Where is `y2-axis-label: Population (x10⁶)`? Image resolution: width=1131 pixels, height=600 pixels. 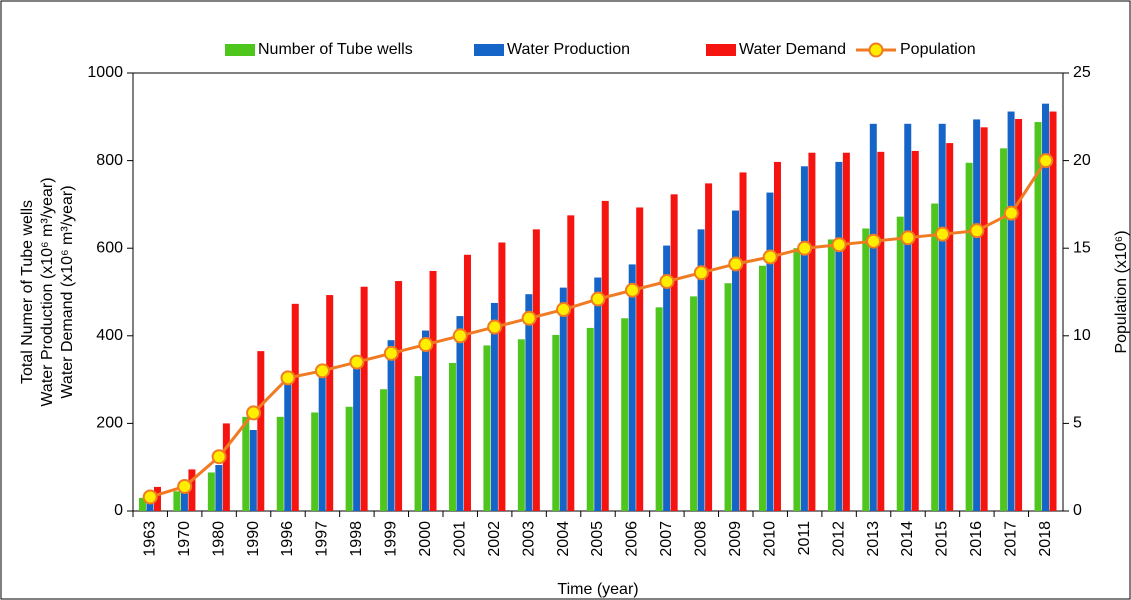 y2-axis-label: Population (x10⁶) is located at coordinates (1121, 291).